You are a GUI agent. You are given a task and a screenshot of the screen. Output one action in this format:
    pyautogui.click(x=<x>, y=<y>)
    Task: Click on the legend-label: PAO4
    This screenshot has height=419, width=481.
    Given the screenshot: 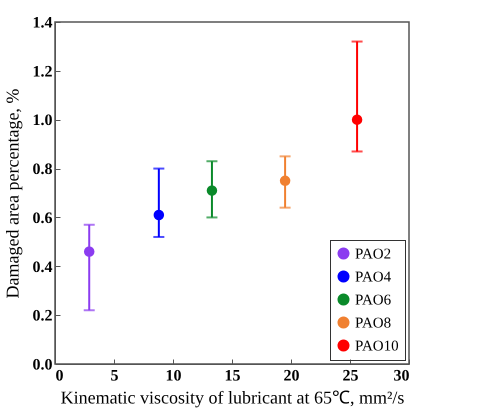 What is the action you would take?
    pyautogui.click(x=373, y=278)
    